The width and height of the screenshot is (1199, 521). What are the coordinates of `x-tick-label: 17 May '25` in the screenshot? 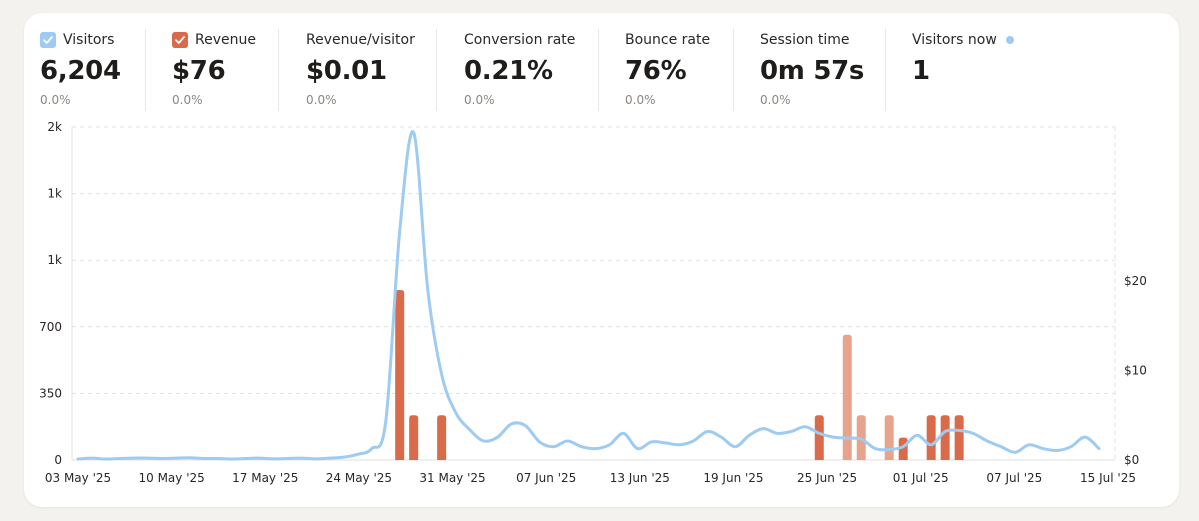 It's located at (265, 478).